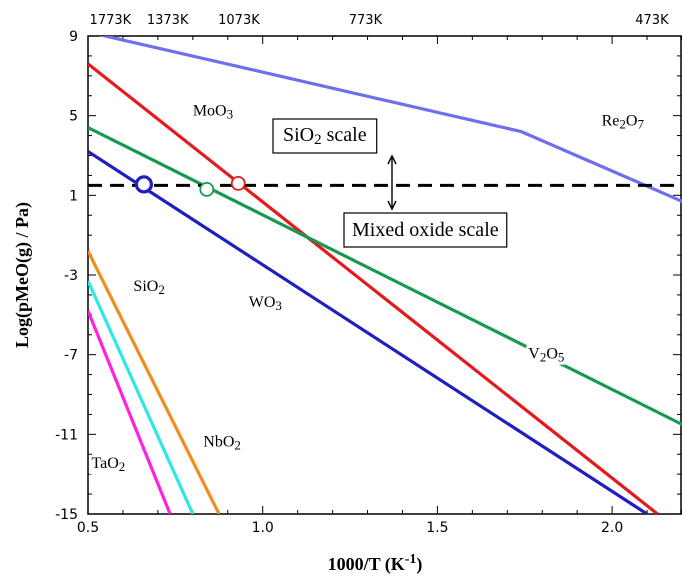  I want to click on series-label-base: SiO, so click(145, 286).